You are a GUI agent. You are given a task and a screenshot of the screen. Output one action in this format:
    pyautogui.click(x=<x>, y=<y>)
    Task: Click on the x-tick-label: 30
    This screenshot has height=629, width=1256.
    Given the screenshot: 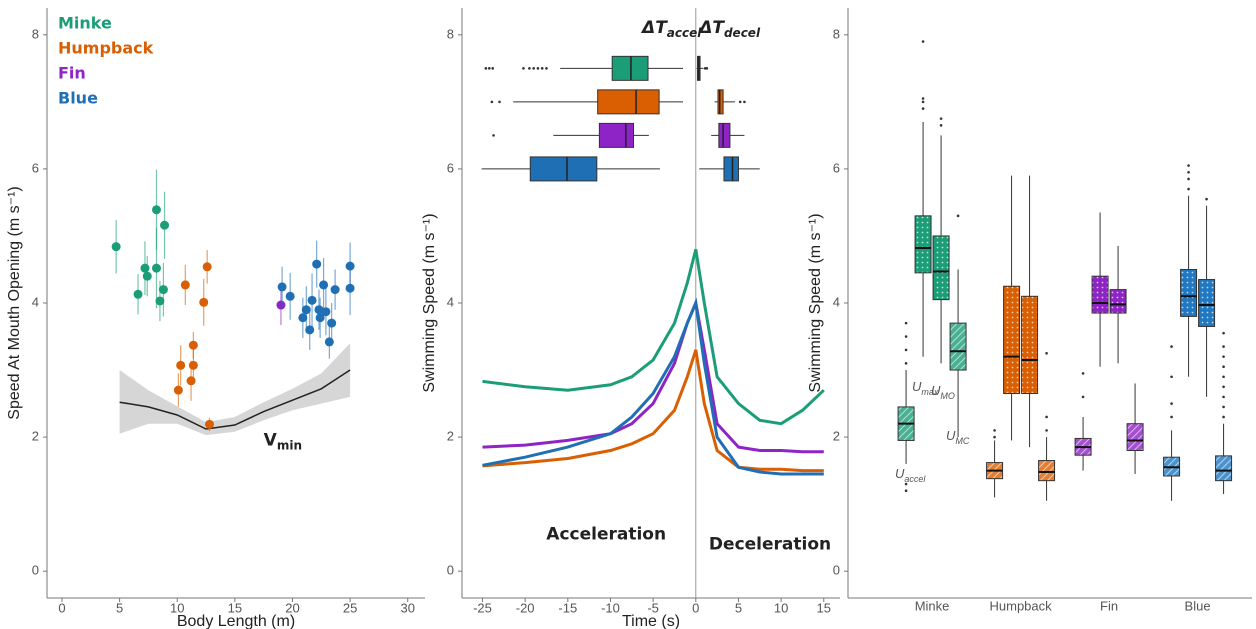 What is the action you would take?
    pyautogui.click(x=407, y=607)
    